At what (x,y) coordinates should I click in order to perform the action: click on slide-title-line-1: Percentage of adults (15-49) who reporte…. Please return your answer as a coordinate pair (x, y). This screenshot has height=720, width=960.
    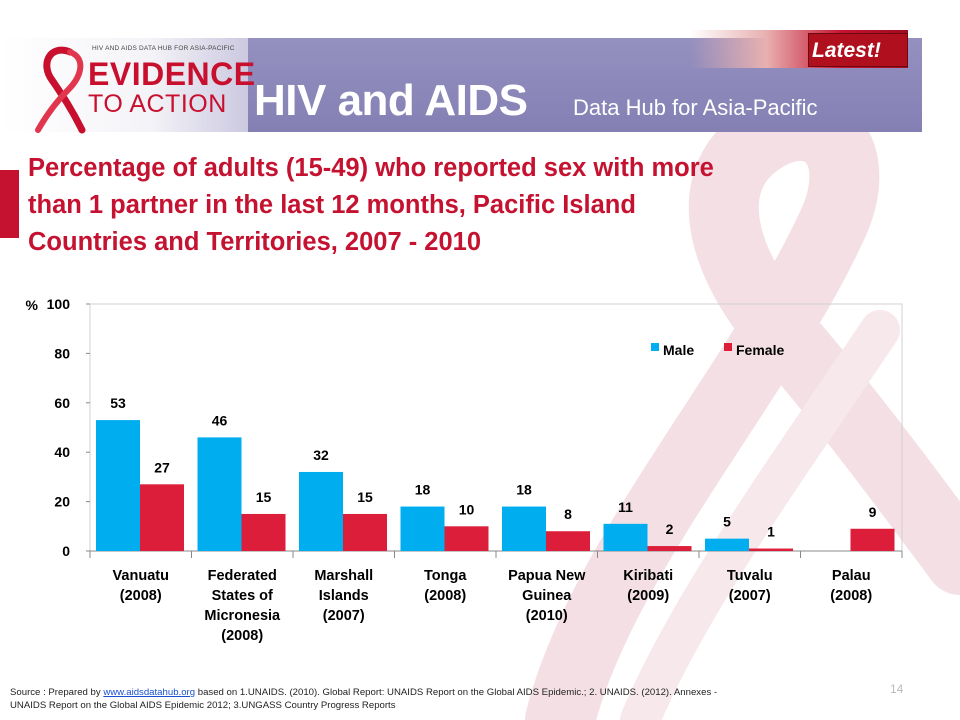
    Looking at the image, I should click on (371, 168).